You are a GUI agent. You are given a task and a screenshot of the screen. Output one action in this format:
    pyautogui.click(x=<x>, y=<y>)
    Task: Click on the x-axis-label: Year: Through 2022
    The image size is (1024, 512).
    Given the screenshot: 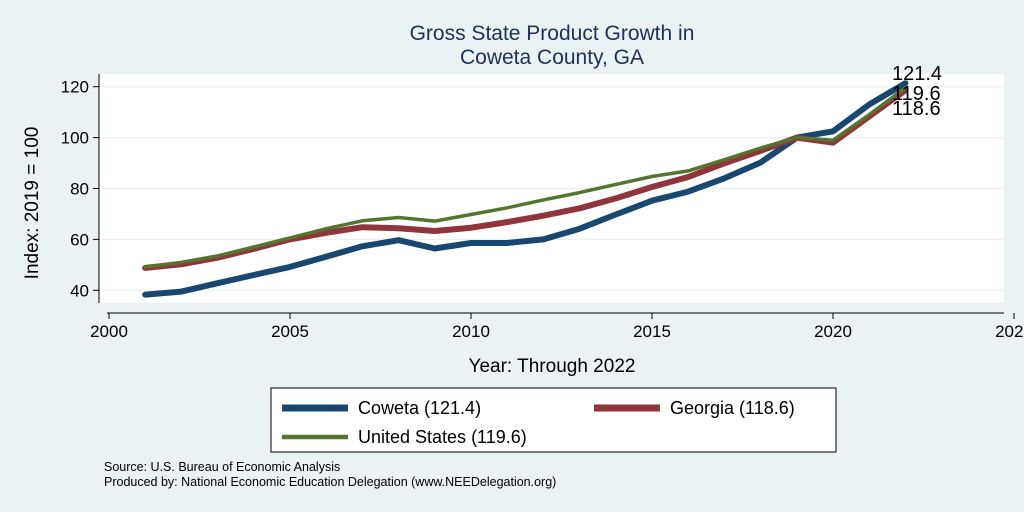 What is the action you would take?
    pyautogui.click(x=552, y=366)
    